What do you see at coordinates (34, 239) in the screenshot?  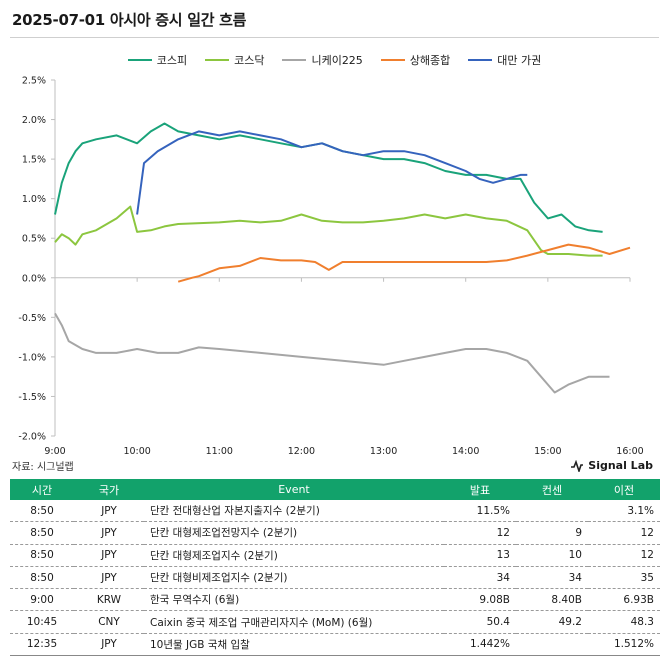 I see `y-tick-label: 0.5%` at bounding box center [34, 239].